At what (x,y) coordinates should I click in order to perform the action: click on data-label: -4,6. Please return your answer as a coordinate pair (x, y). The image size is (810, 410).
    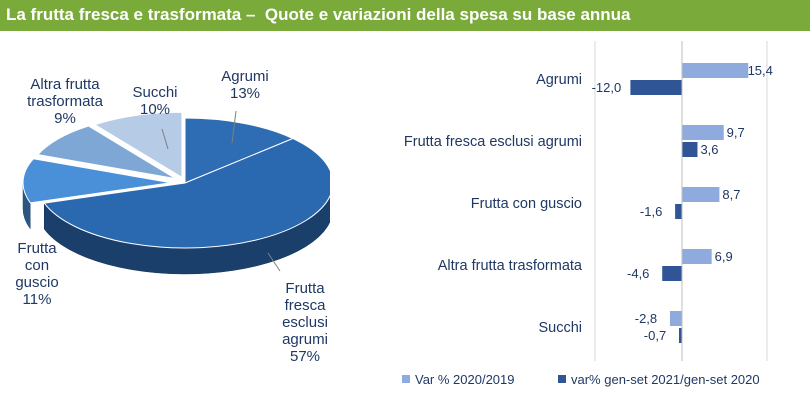
    Looking at the image, I should click on (638, 273).